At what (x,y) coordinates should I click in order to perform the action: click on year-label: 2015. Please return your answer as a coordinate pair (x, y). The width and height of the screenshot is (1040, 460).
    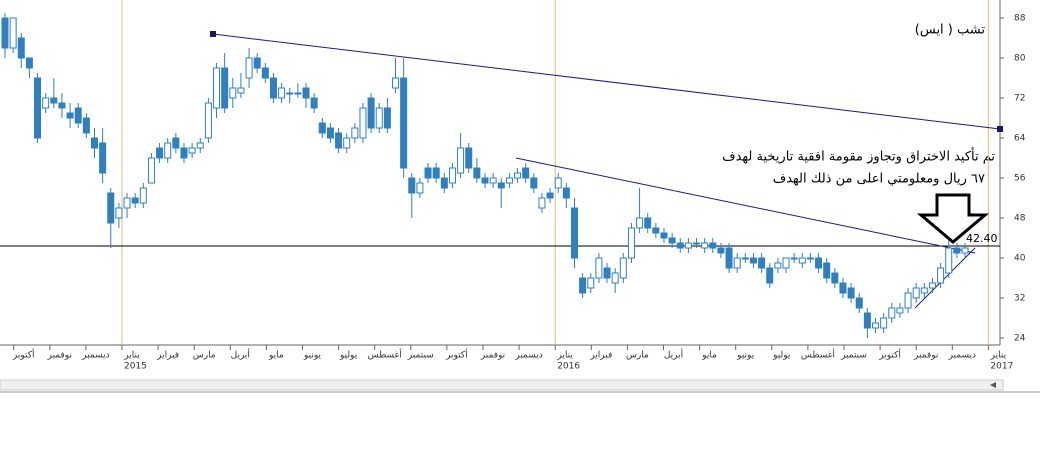
    Looking at the image, I should click on (135, 367).